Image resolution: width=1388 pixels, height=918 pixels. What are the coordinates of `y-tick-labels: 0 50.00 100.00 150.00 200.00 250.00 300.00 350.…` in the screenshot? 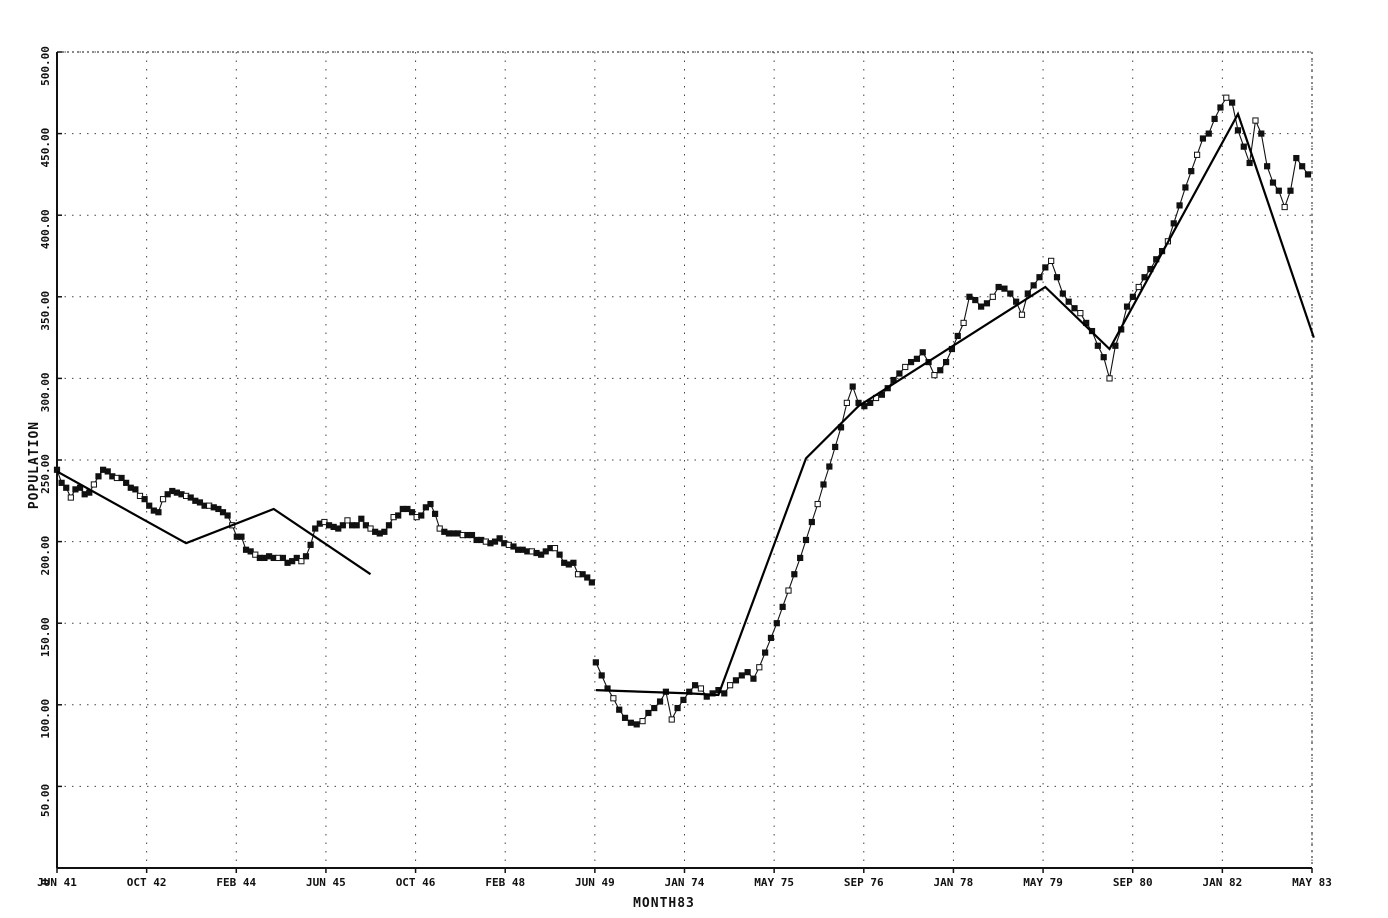 It's located at (45, 465).